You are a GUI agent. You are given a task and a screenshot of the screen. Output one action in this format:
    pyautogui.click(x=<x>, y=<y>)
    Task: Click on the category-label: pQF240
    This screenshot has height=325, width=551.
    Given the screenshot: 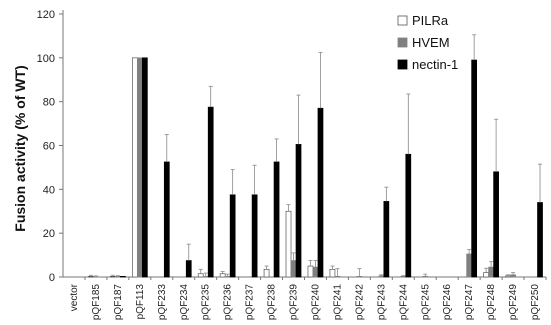 What is the action you would take?
    pyautogui.click(x=315, y=302)
    